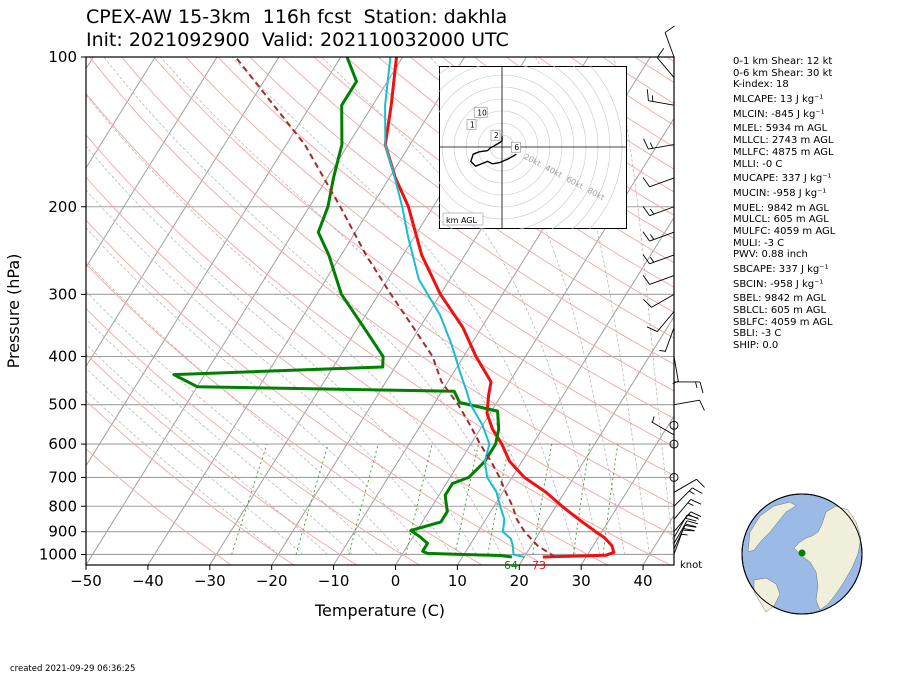  What do you see at coordinates (62, 357) in the screenshot?
I see `y-tick-label: 400` at bounding box center [62, 357].